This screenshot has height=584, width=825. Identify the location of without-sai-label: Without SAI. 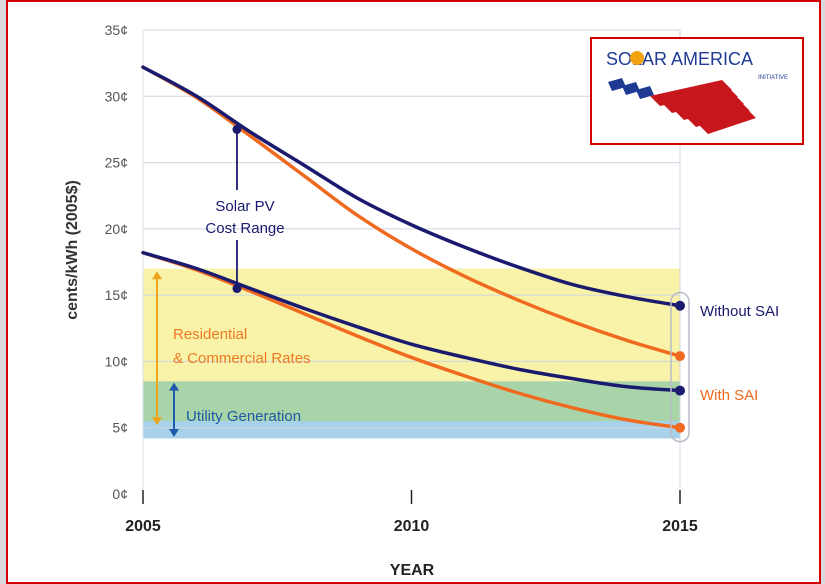
(739, 311).